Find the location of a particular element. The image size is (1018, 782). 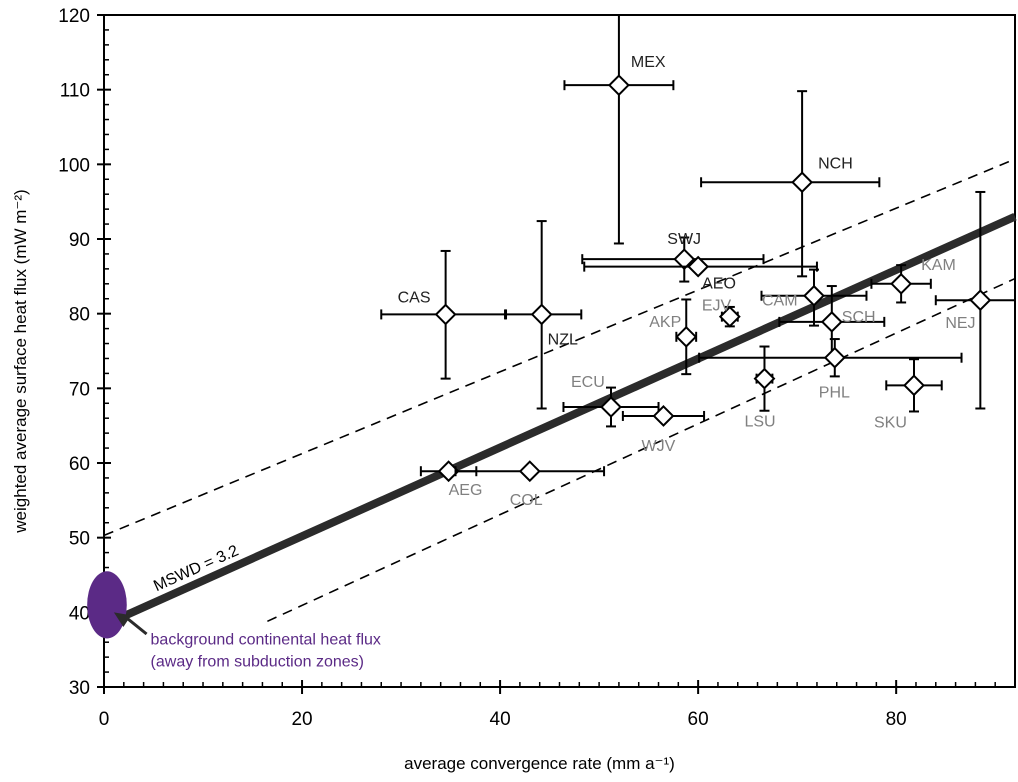

point-label: CAM is located at coordinates (780, 301).